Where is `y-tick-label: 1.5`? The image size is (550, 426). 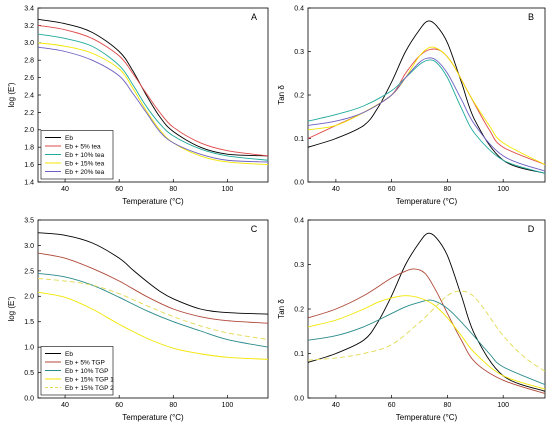
y-tick-label: 1.5 is located at coordinates (29, 322).